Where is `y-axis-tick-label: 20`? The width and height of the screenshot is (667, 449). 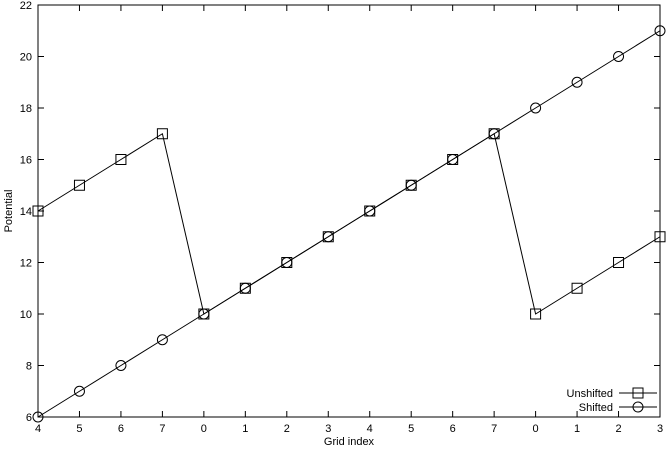 y-axis-tick-label: 20 is located at coordinates (26, 58).